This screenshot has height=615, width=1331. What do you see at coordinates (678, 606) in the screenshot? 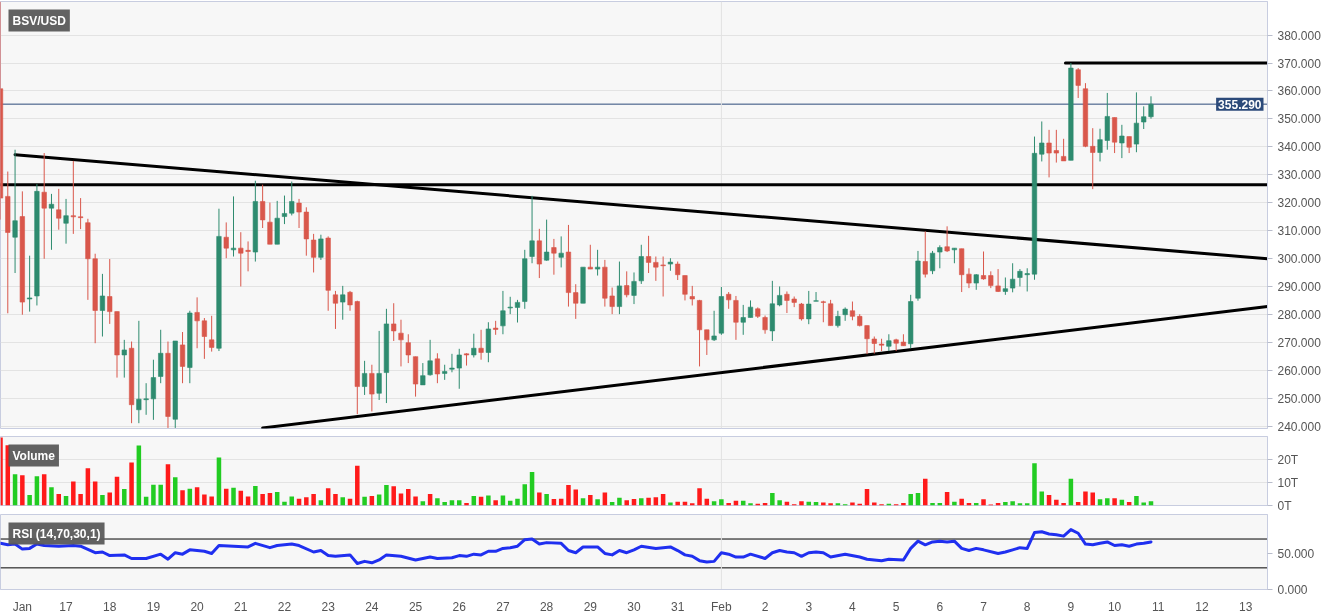
I see `x-tick-label: 31` at bounding box center [678, 606].